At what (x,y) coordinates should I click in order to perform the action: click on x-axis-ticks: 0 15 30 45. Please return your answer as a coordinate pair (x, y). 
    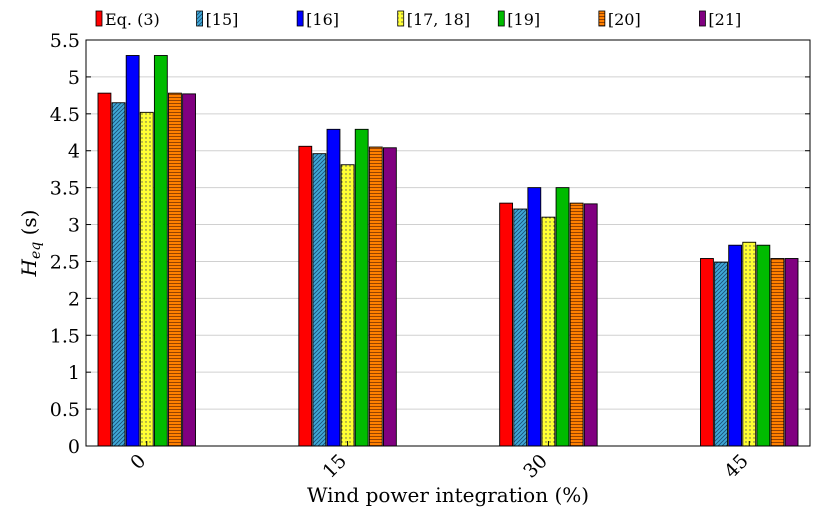
    Looking at the image, I should click on (439, 462).